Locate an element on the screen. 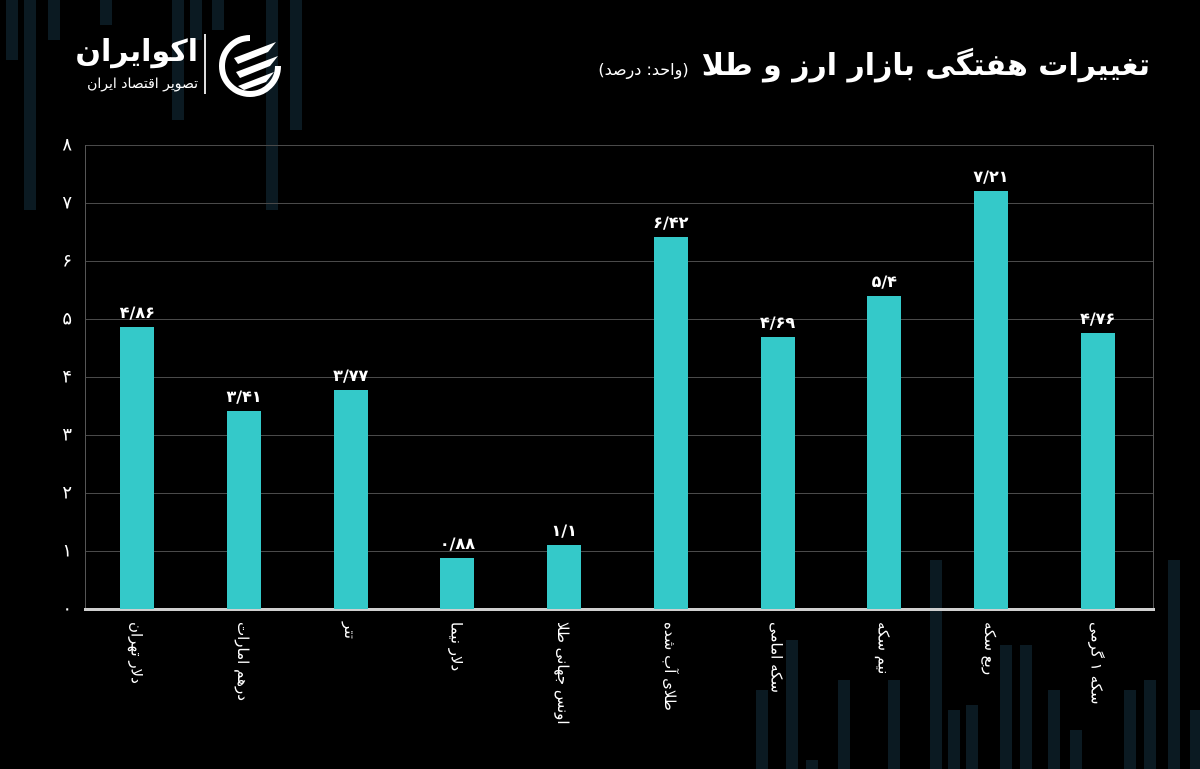  logo-divider is located at coordinates (205, 64).